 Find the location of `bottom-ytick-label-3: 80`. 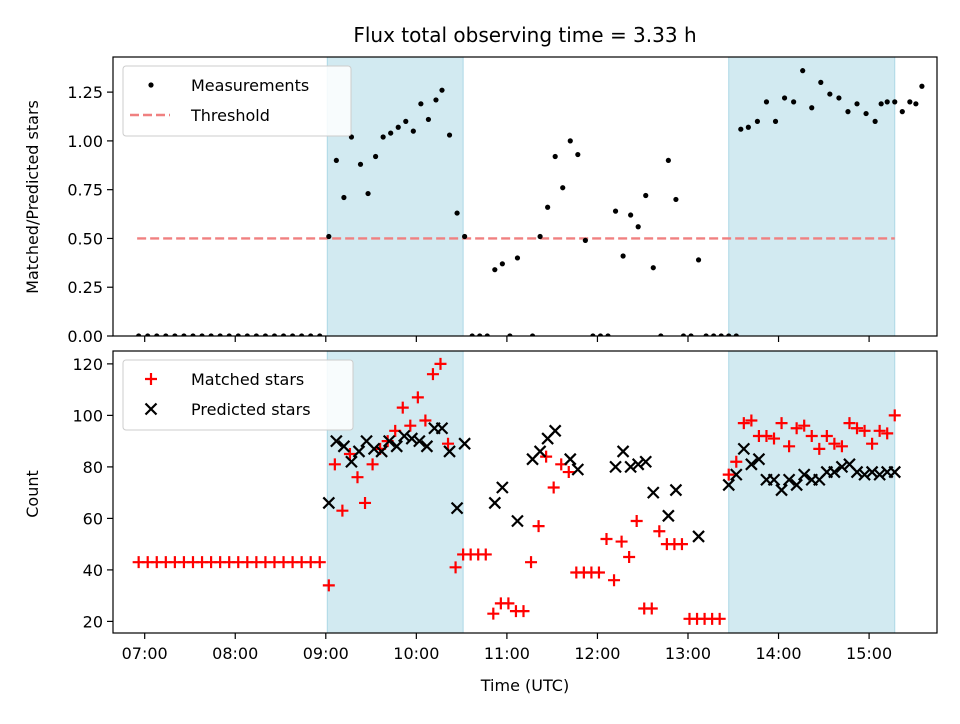

bottom-ytick-label-3: 80 is located at coordinates (93, 467).